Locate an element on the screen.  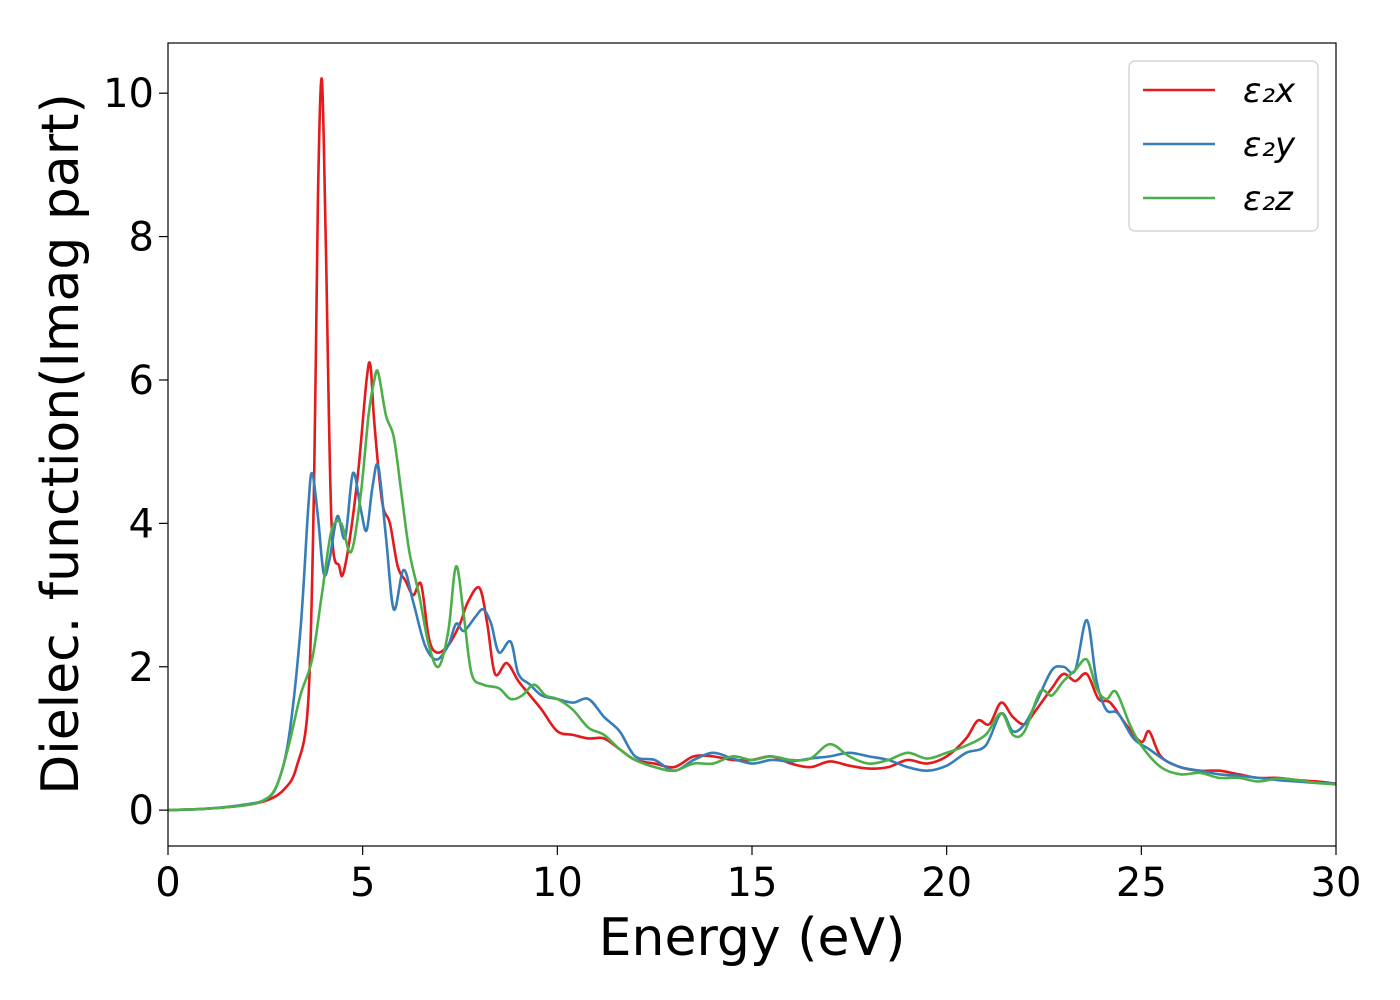
legend-label-0: ε₂x is located at coordinates (1269, 91).